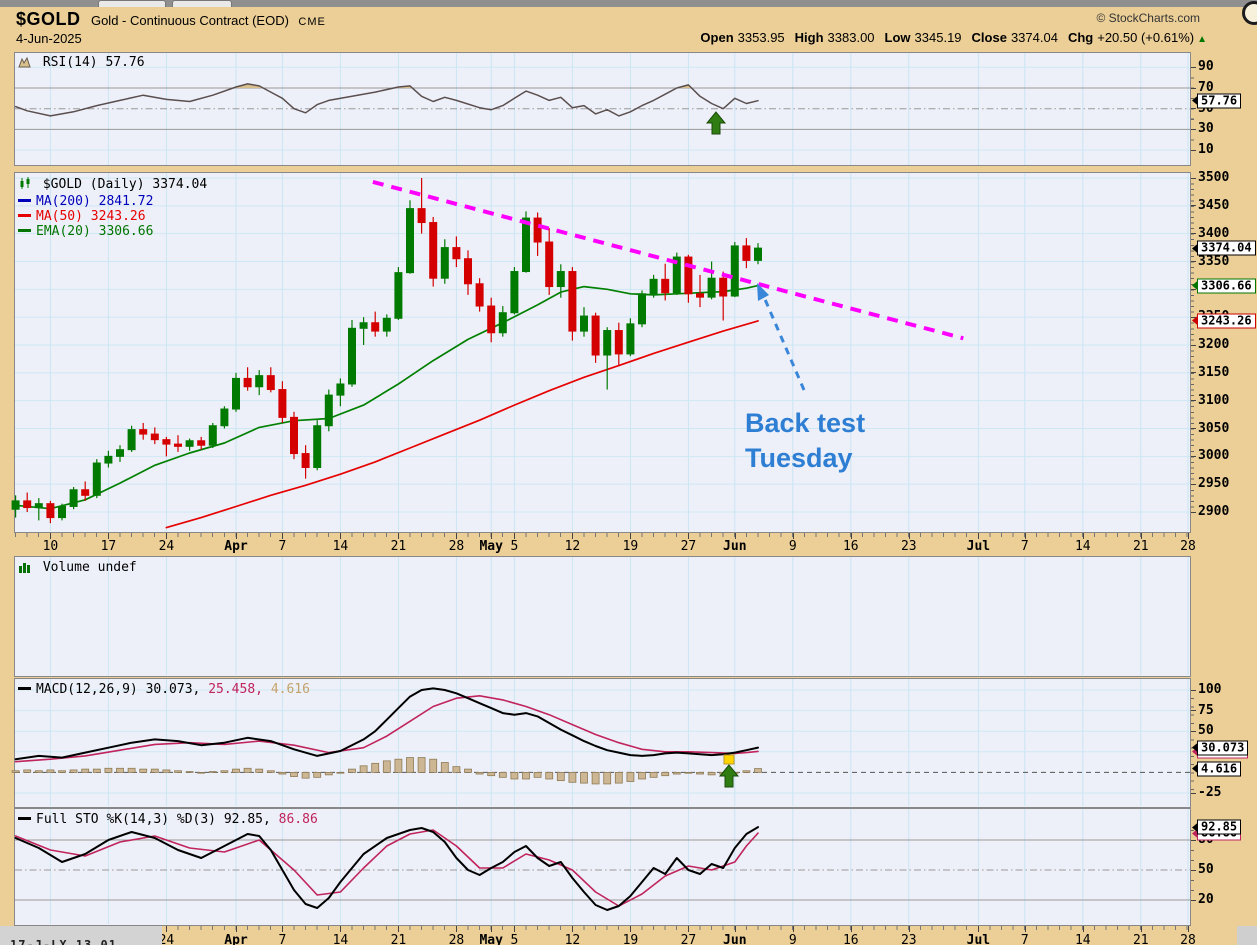 The image size is (1257, 945). I want to click on date-axis-ticks, so click(603, 535).